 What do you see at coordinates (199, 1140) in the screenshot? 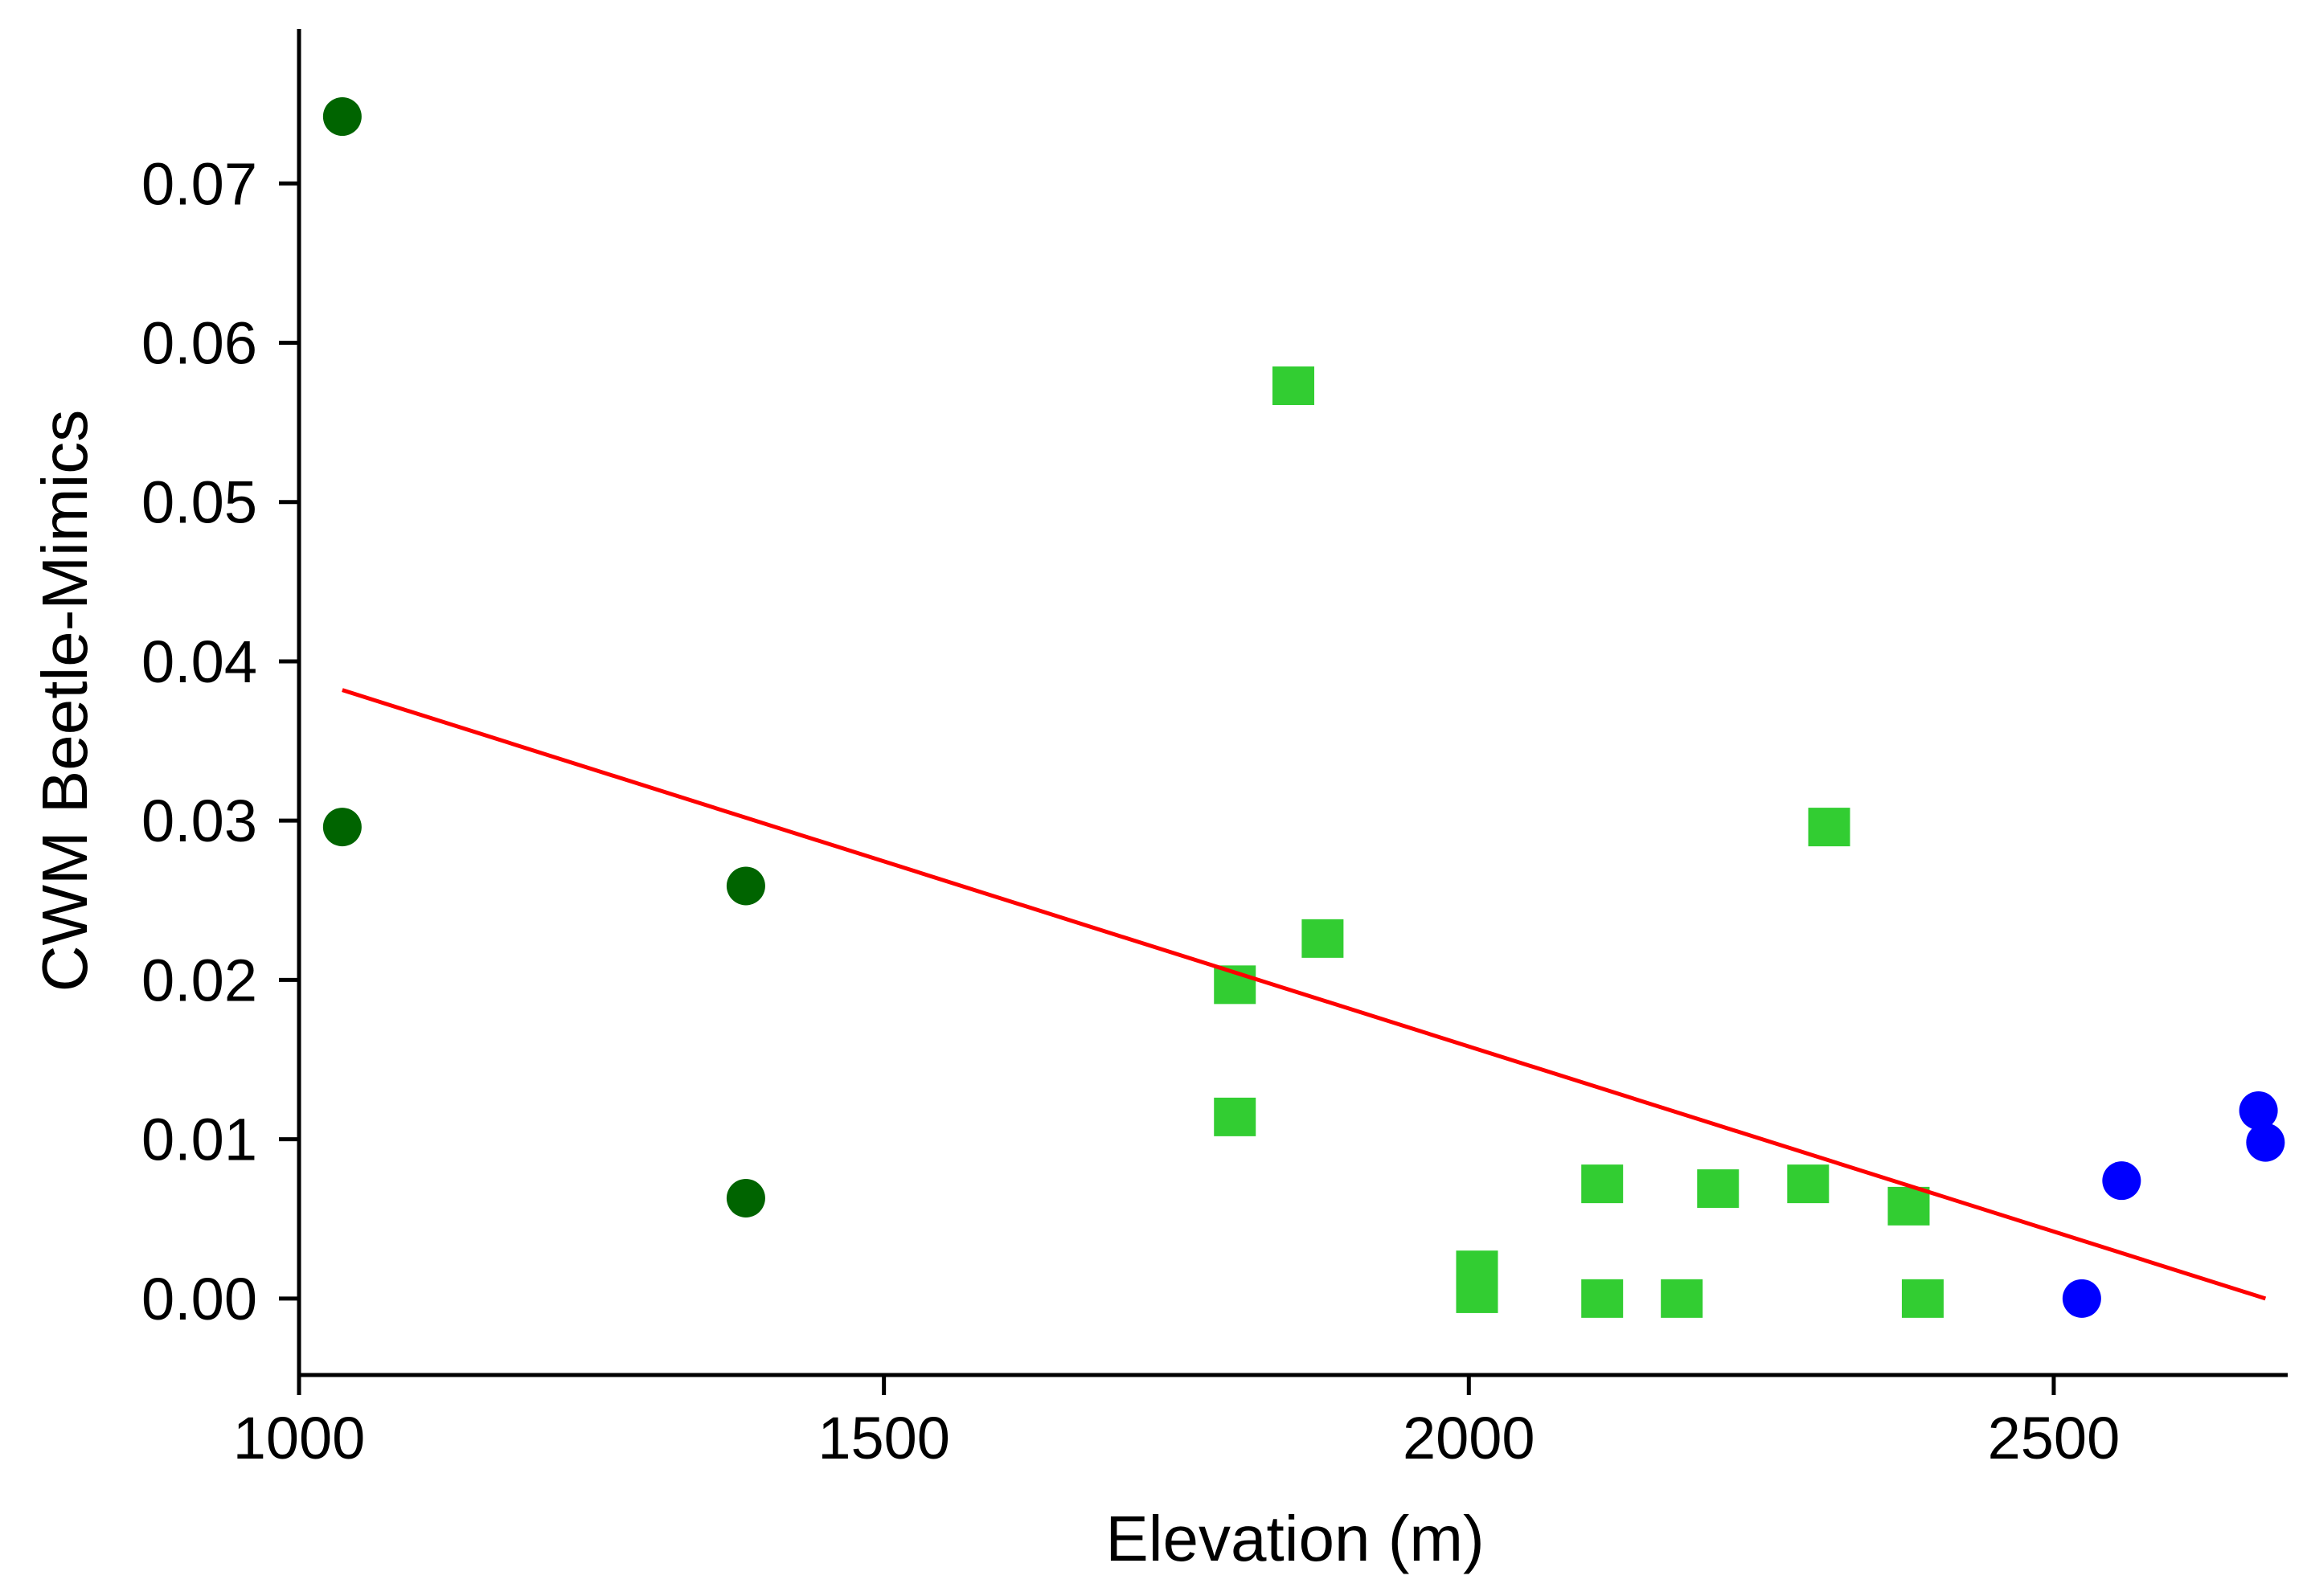
I see `y-tick-label: 0.01` at bounding box center [199, 1140].